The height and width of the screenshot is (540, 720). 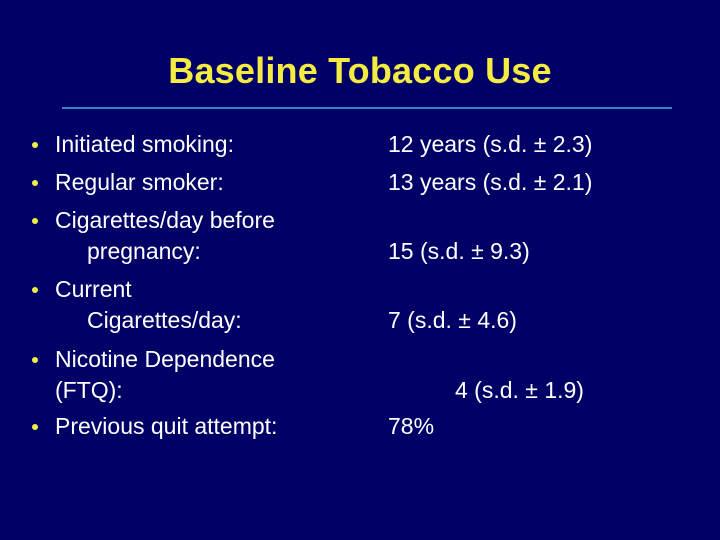 What do you see at coordinates (459, 251) in the screenshot?
I see `list-item-value: 15 (s.d. ± 9.3)` at bounding box center [459, 251].